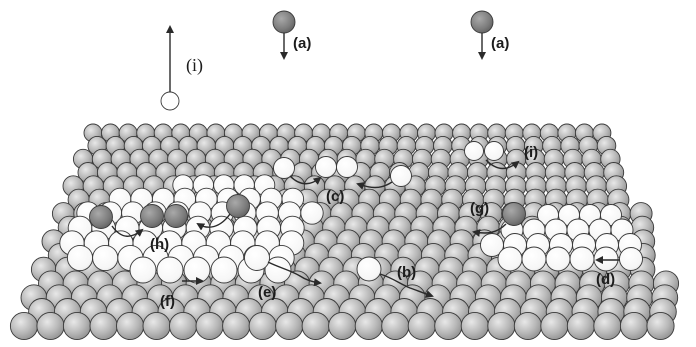  What do you see at coordinates (374, 185) in the screenshot?
I see `diffusion-arrow-c2` at bounding box center [374, 185].